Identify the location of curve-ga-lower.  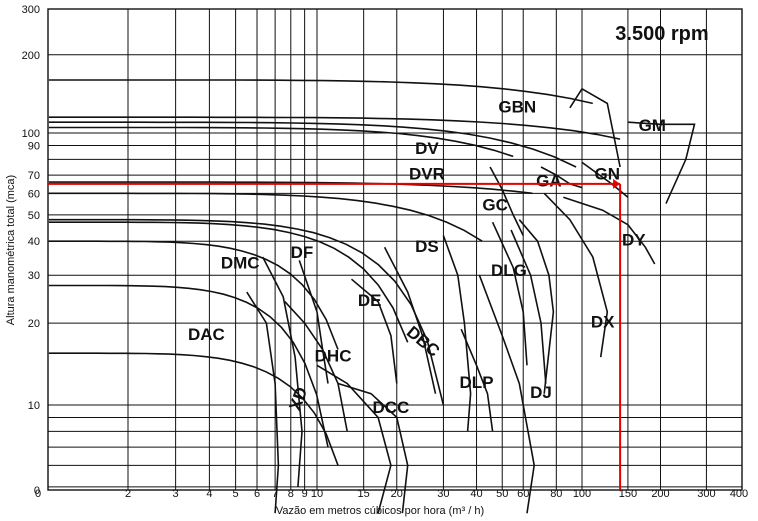
(561, 177).